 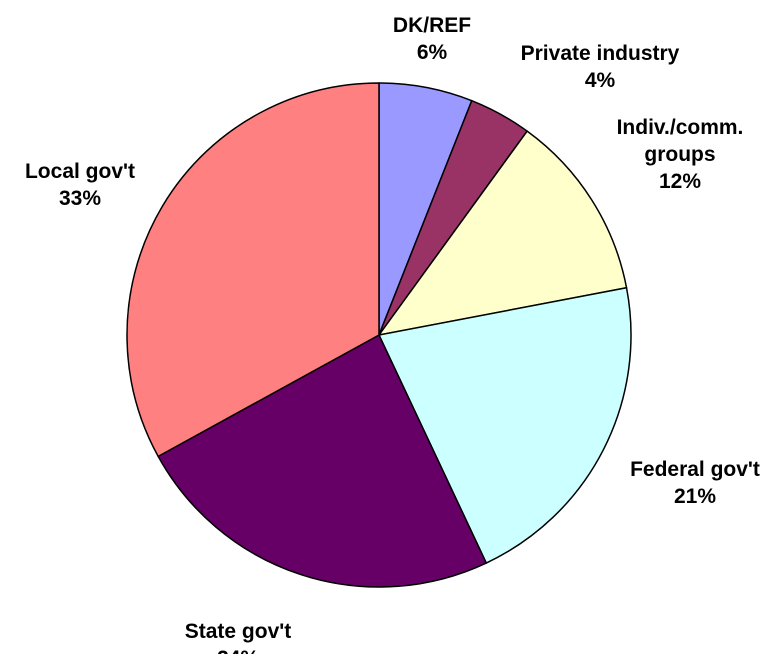 What do you see at coordinates (680, 127) in the screenshot?
I see `pie-slice-name-label: Indiv./comm.` at bounding box center [680, 127].